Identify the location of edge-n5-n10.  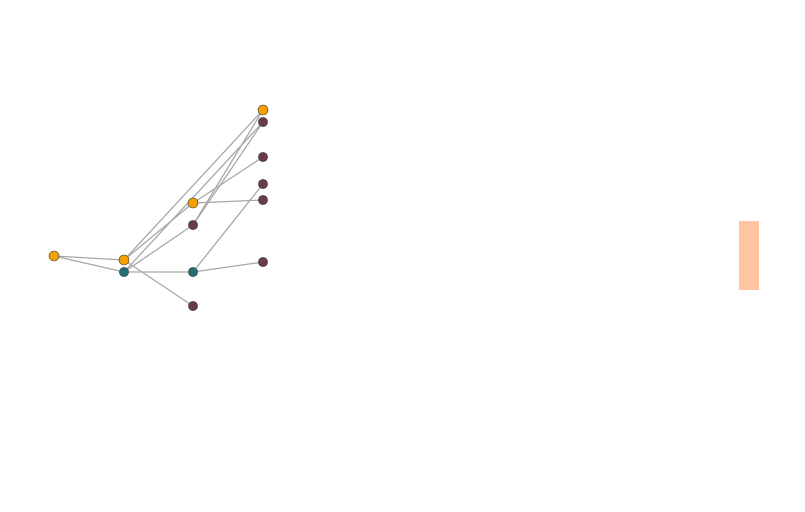
(228, 228).